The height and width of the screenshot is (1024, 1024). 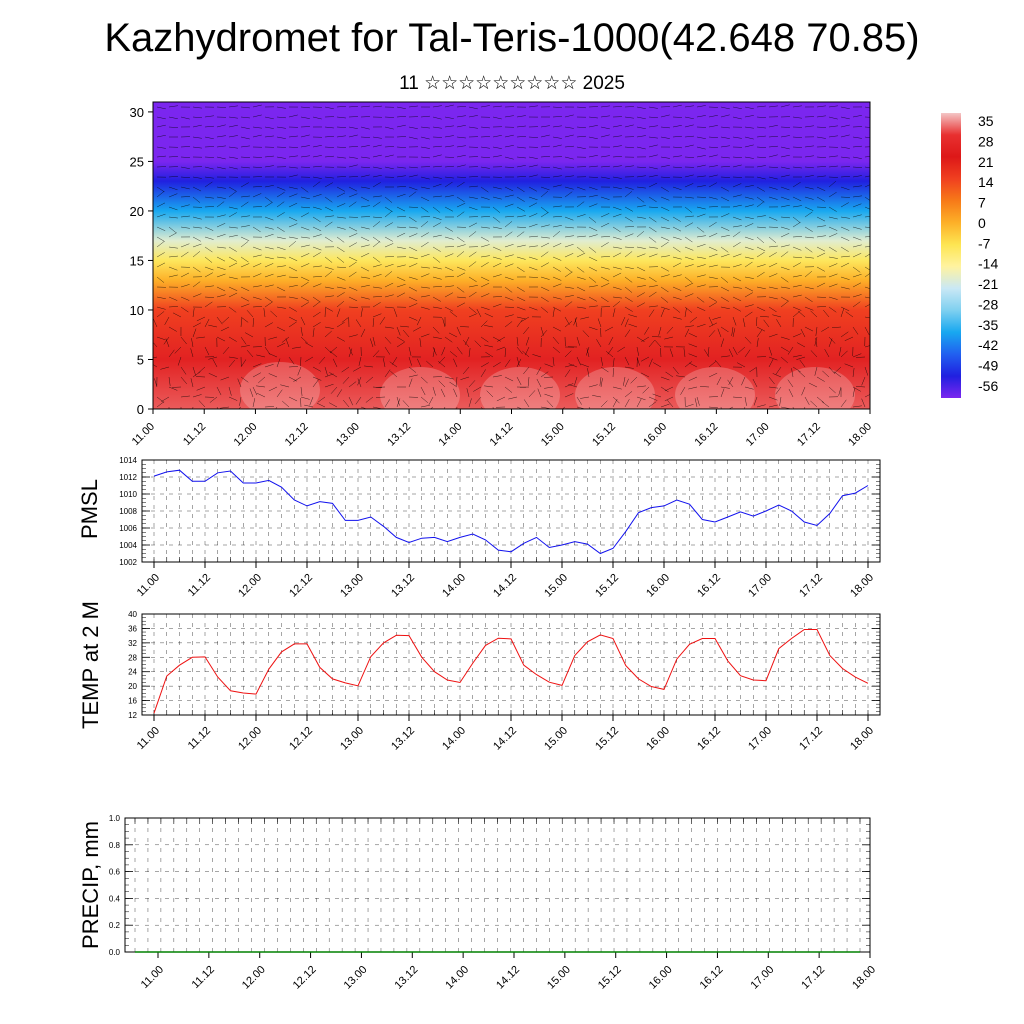 I want to click on y-tick-label: 1014, so click(x=128, y=460).